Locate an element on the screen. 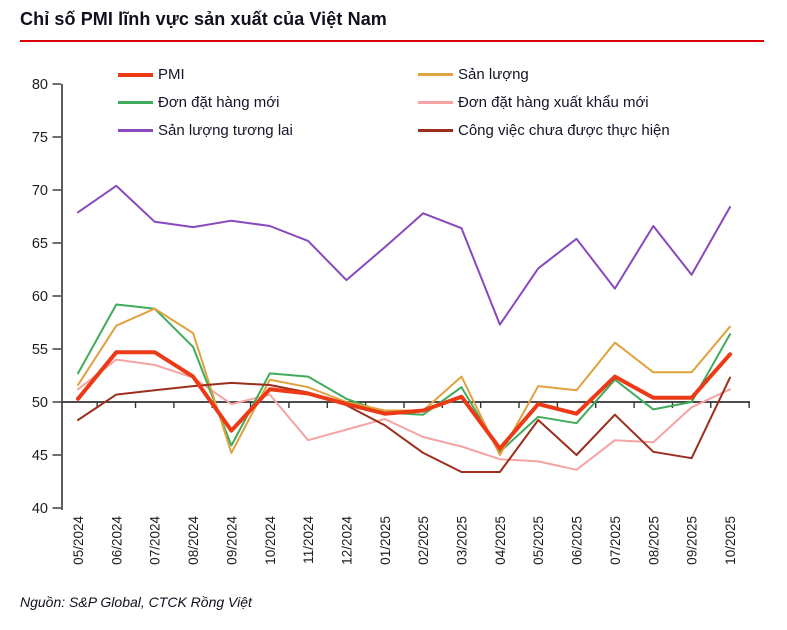  x-axis-tick-label: 06/2025 is located at coordinates (577, 540).